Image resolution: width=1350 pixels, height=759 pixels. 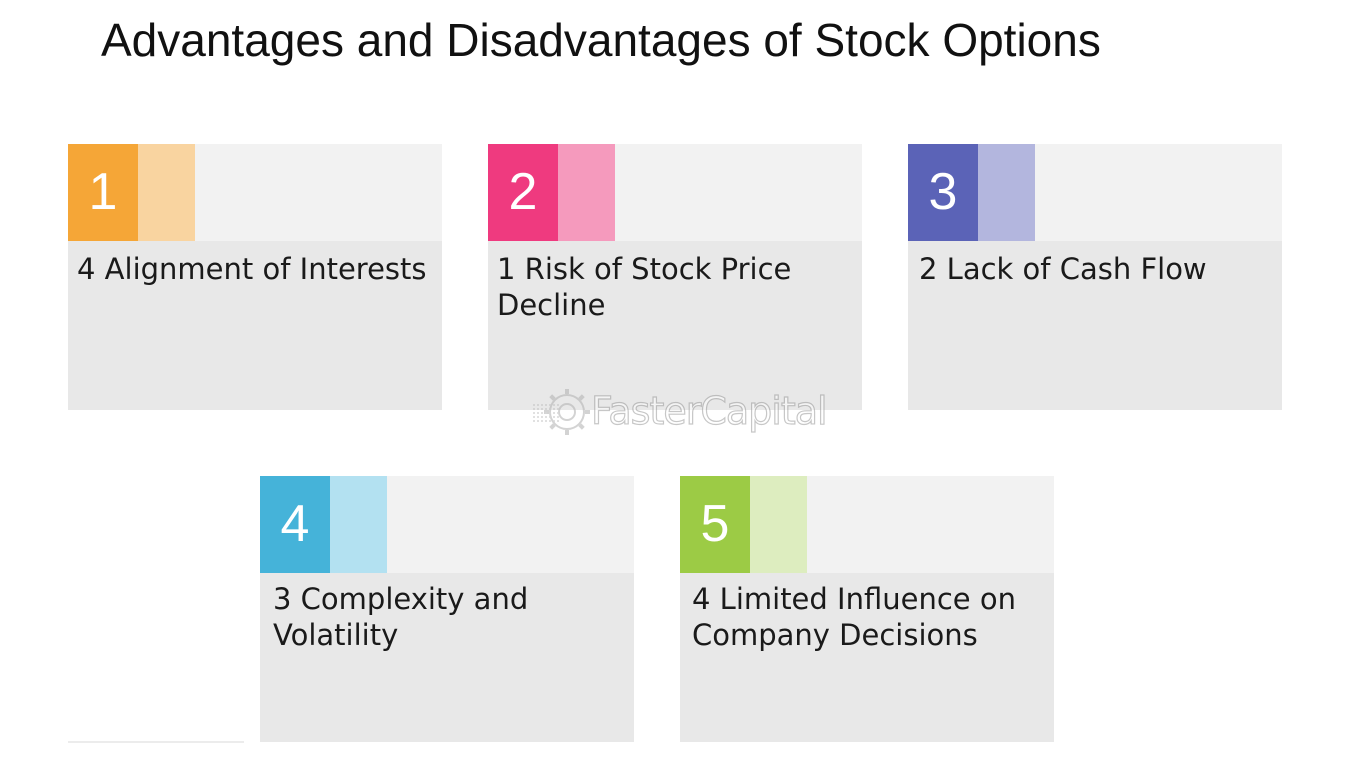 I want to click on card-text: 2 Lack of Cash Flow, so click(x=1063, y=269).